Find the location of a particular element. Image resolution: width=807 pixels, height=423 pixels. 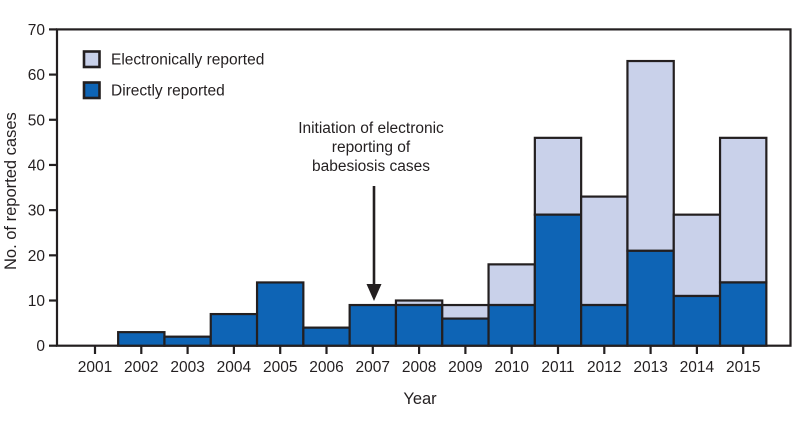

x-tick-label-2005: 2005 is located at coordinates (280, 367).